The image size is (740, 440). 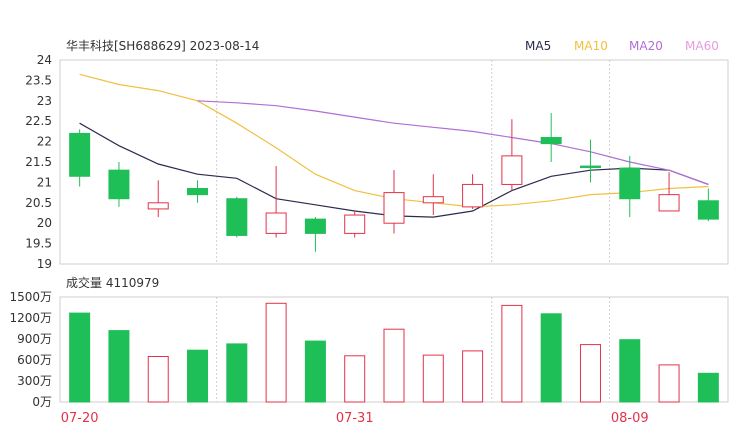 I want to click on price-tick-label: 21, so click(x=44, y=182).